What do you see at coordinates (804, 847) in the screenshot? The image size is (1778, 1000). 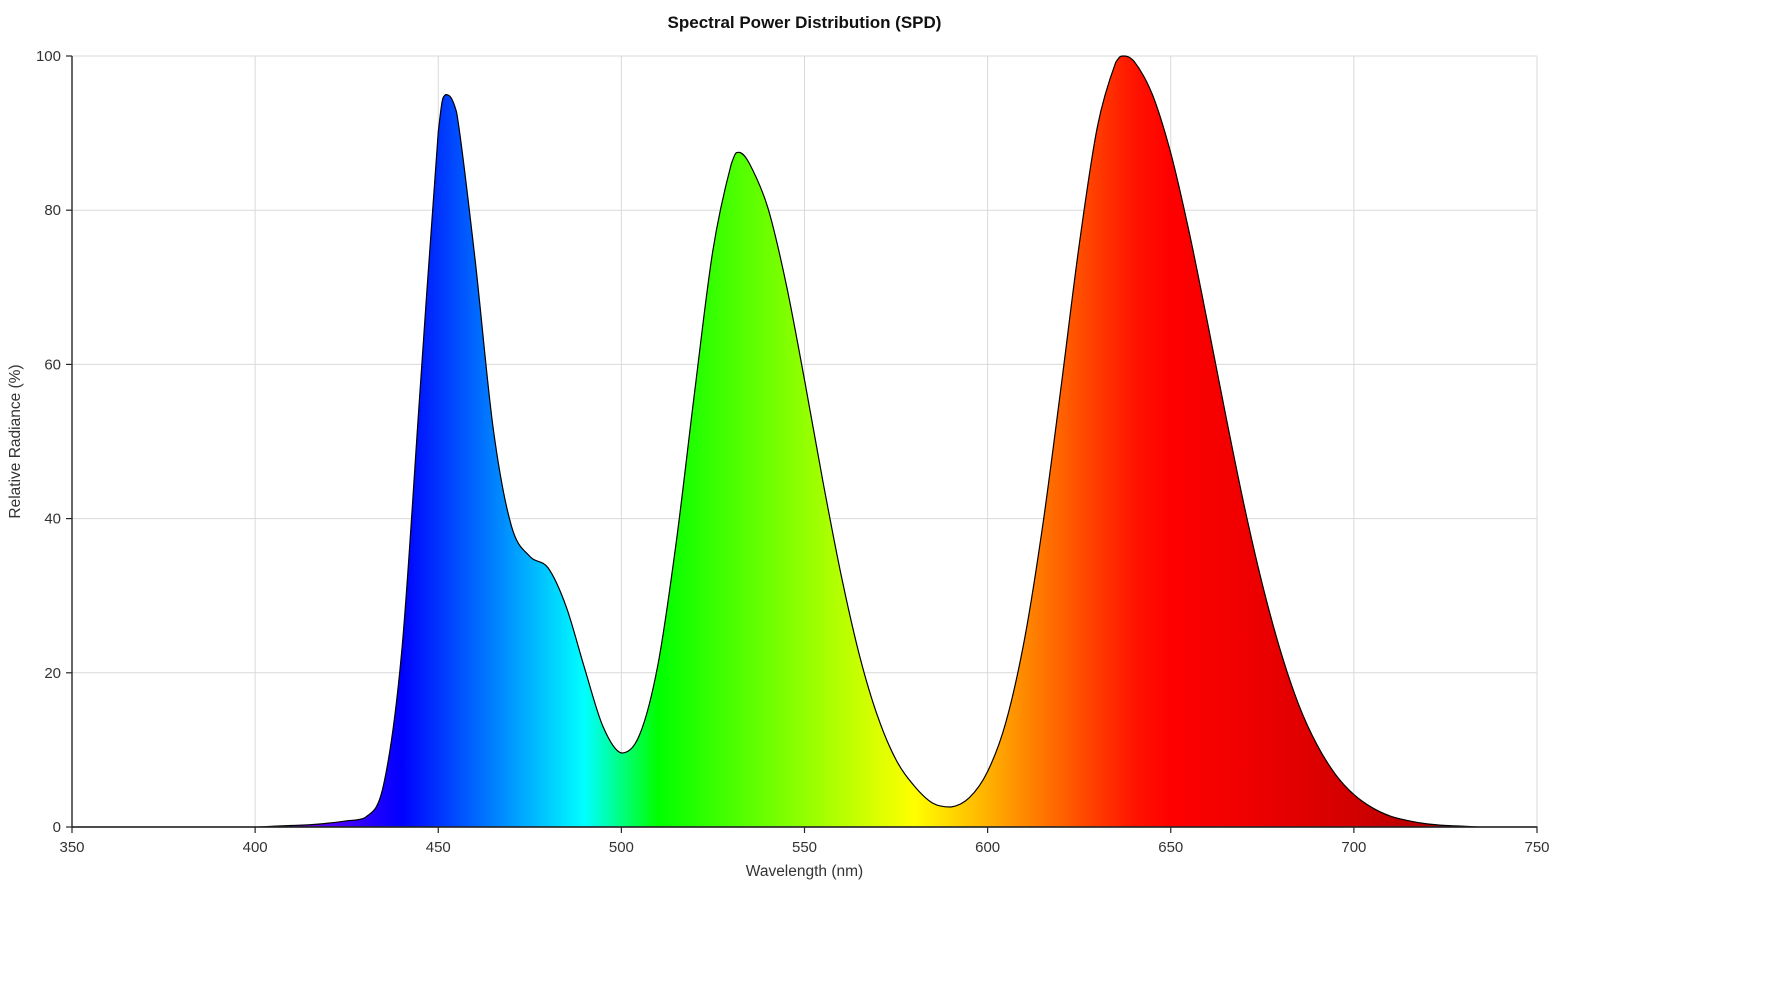 I see `x-tick-label: 550` at bounding box center [804, 847].